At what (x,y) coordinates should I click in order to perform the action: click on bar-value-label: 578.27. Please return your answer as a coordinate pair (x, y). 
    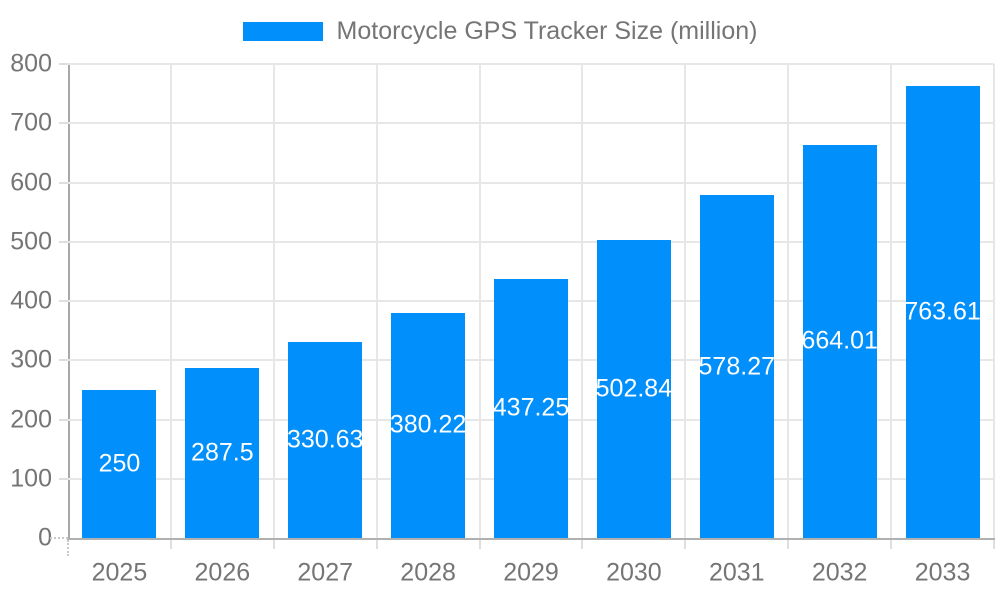
    Looking at the image, I should click on (736, 366).